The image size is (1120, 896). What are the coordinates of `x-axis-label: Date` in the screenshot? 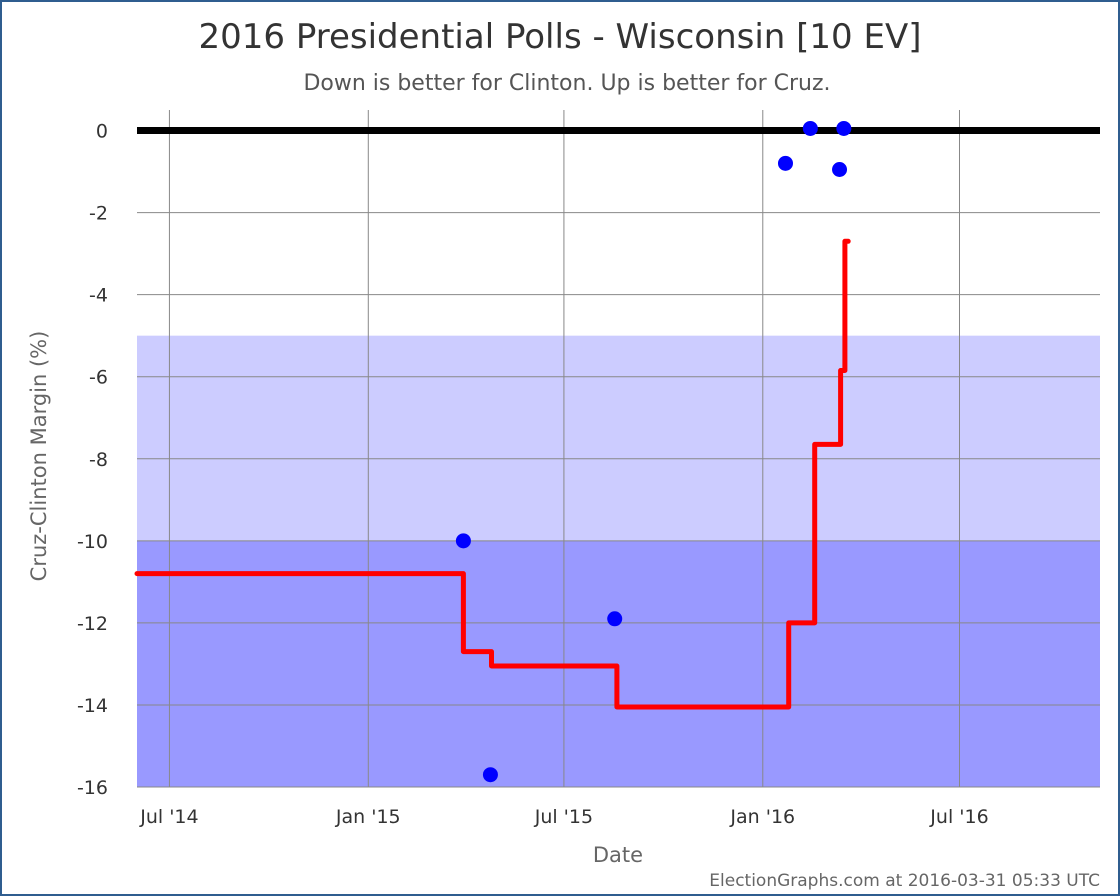 It's located at (618, 855).